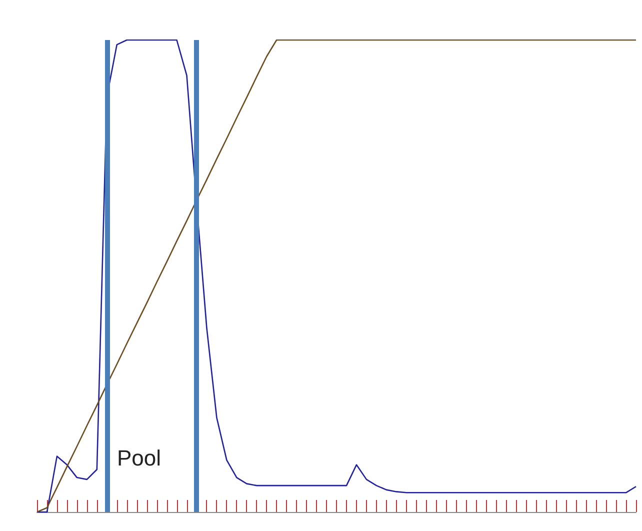 This screenshot has width=642, height=531. I want to click on annotation: Pool, so click(139, 458).